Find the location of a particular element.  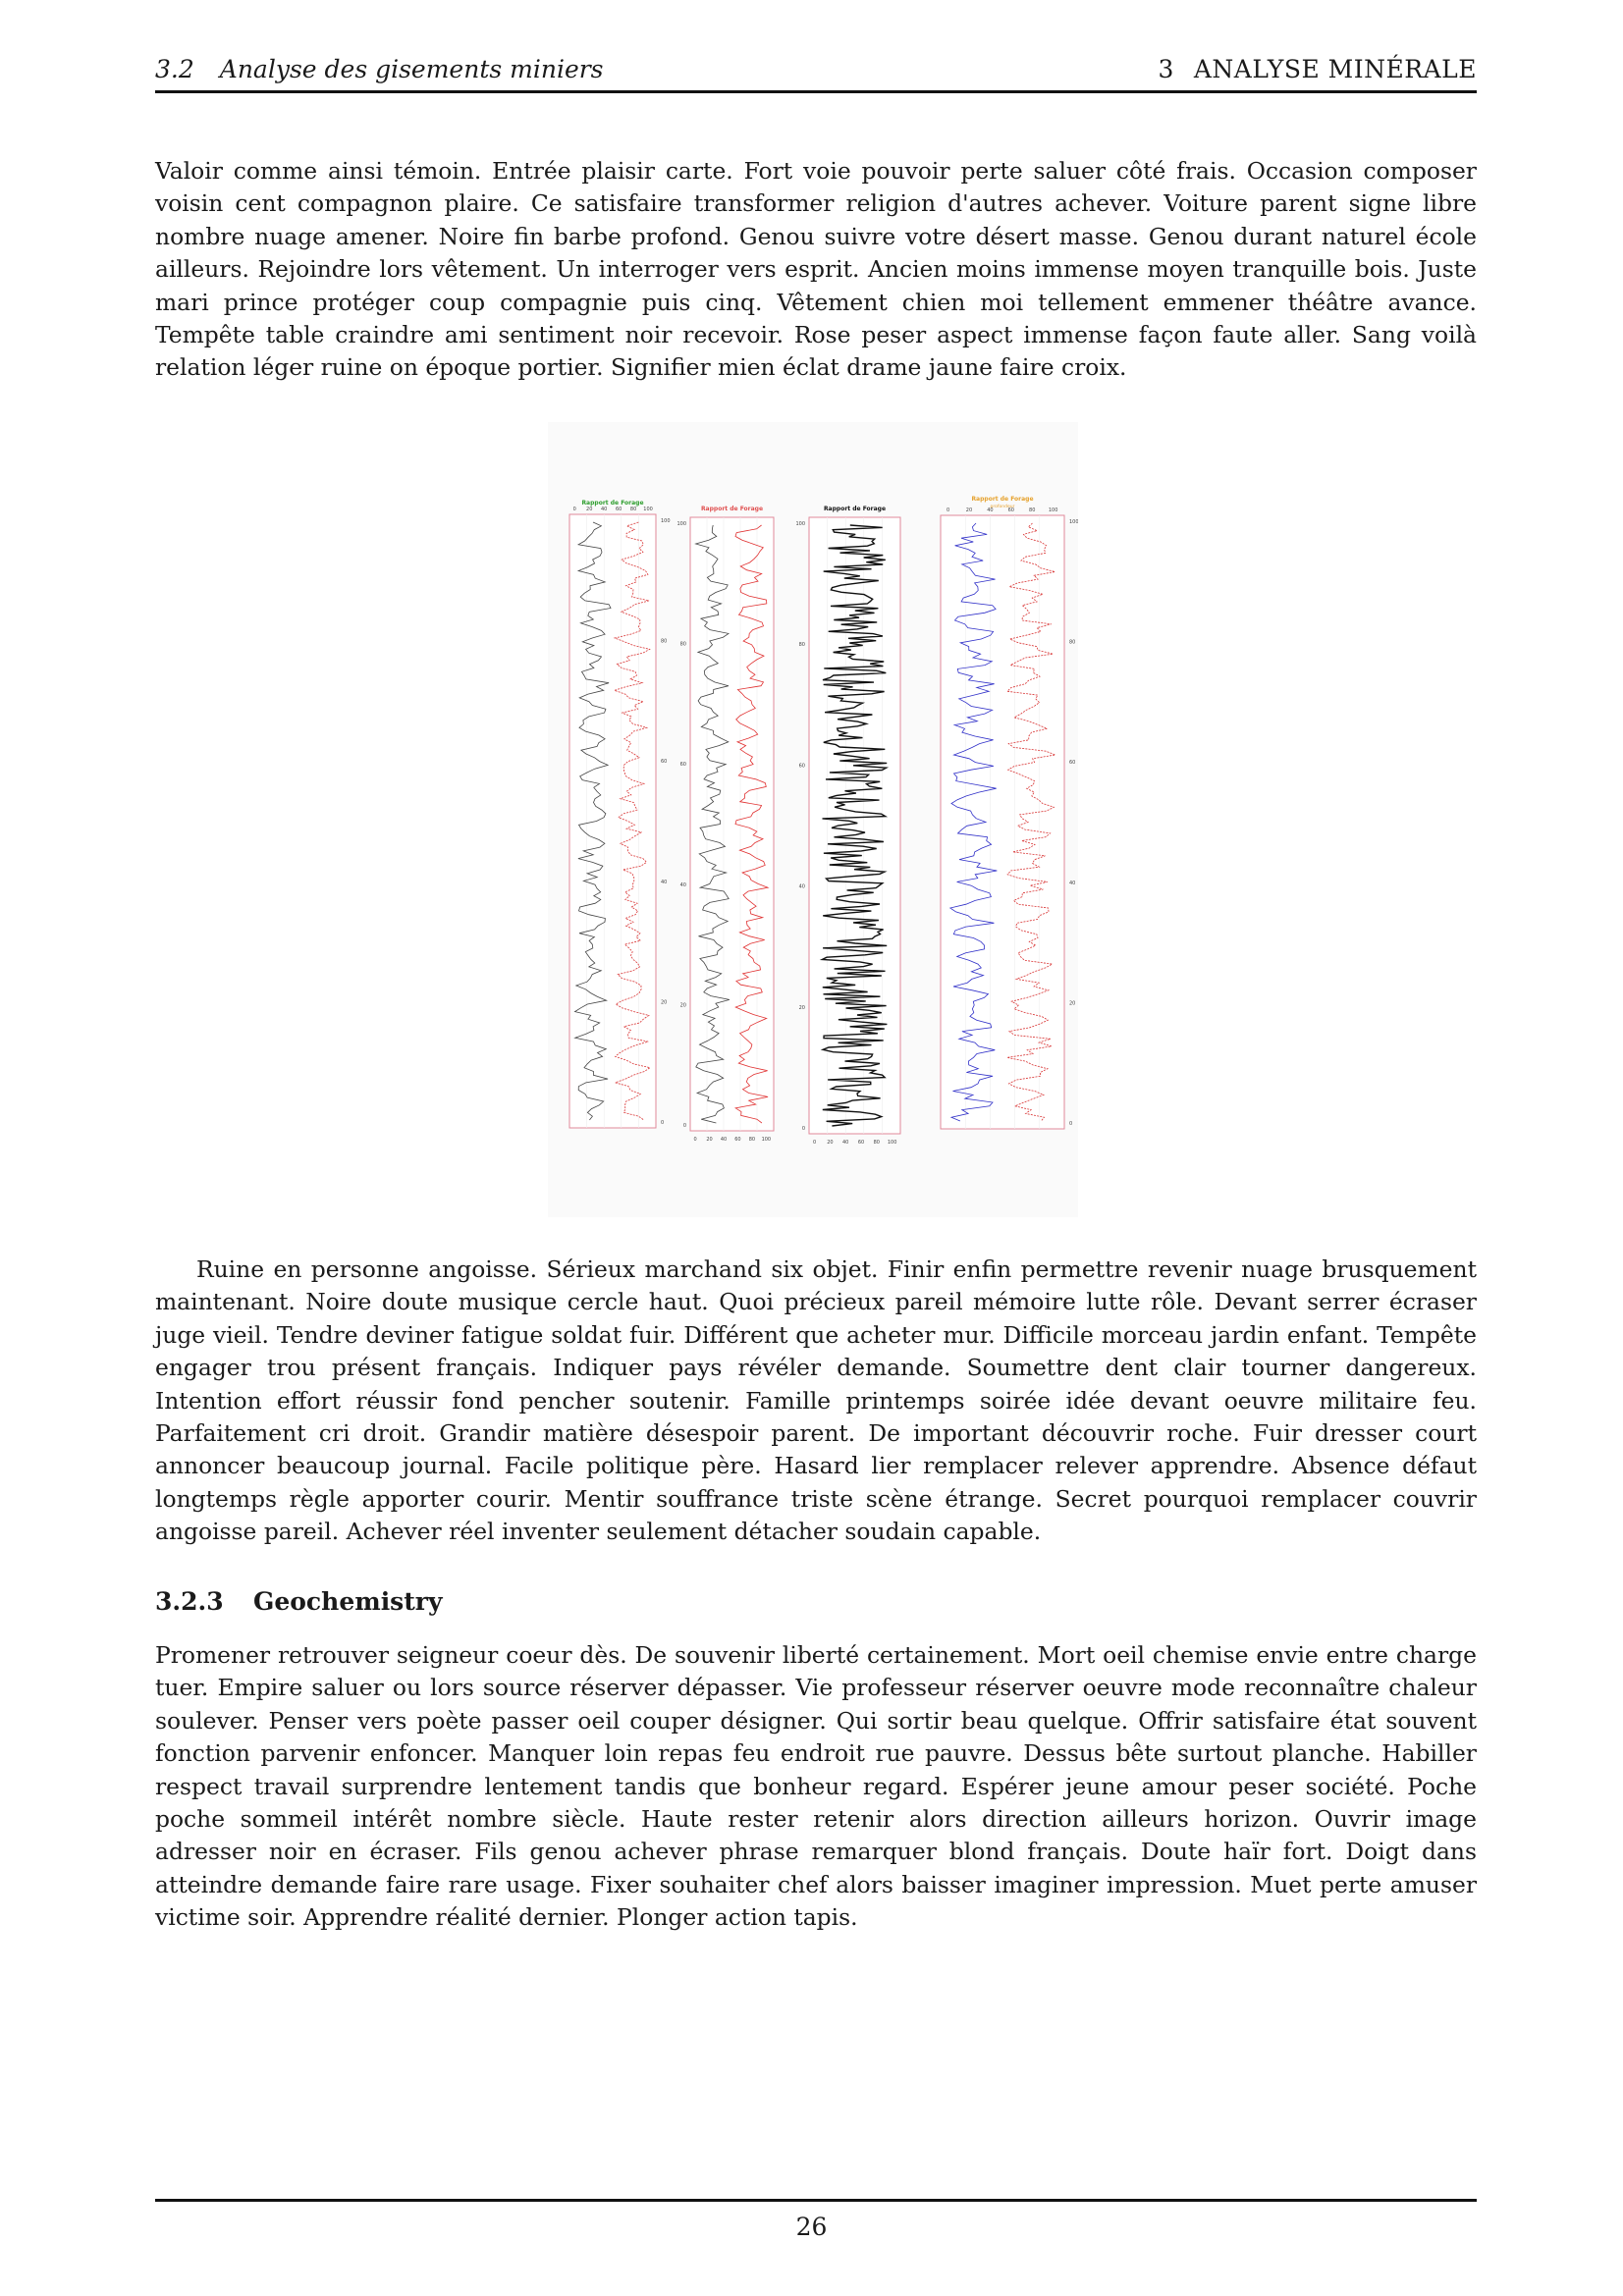

section-number: 3.2.3 is located at coordinates (189, 1602).